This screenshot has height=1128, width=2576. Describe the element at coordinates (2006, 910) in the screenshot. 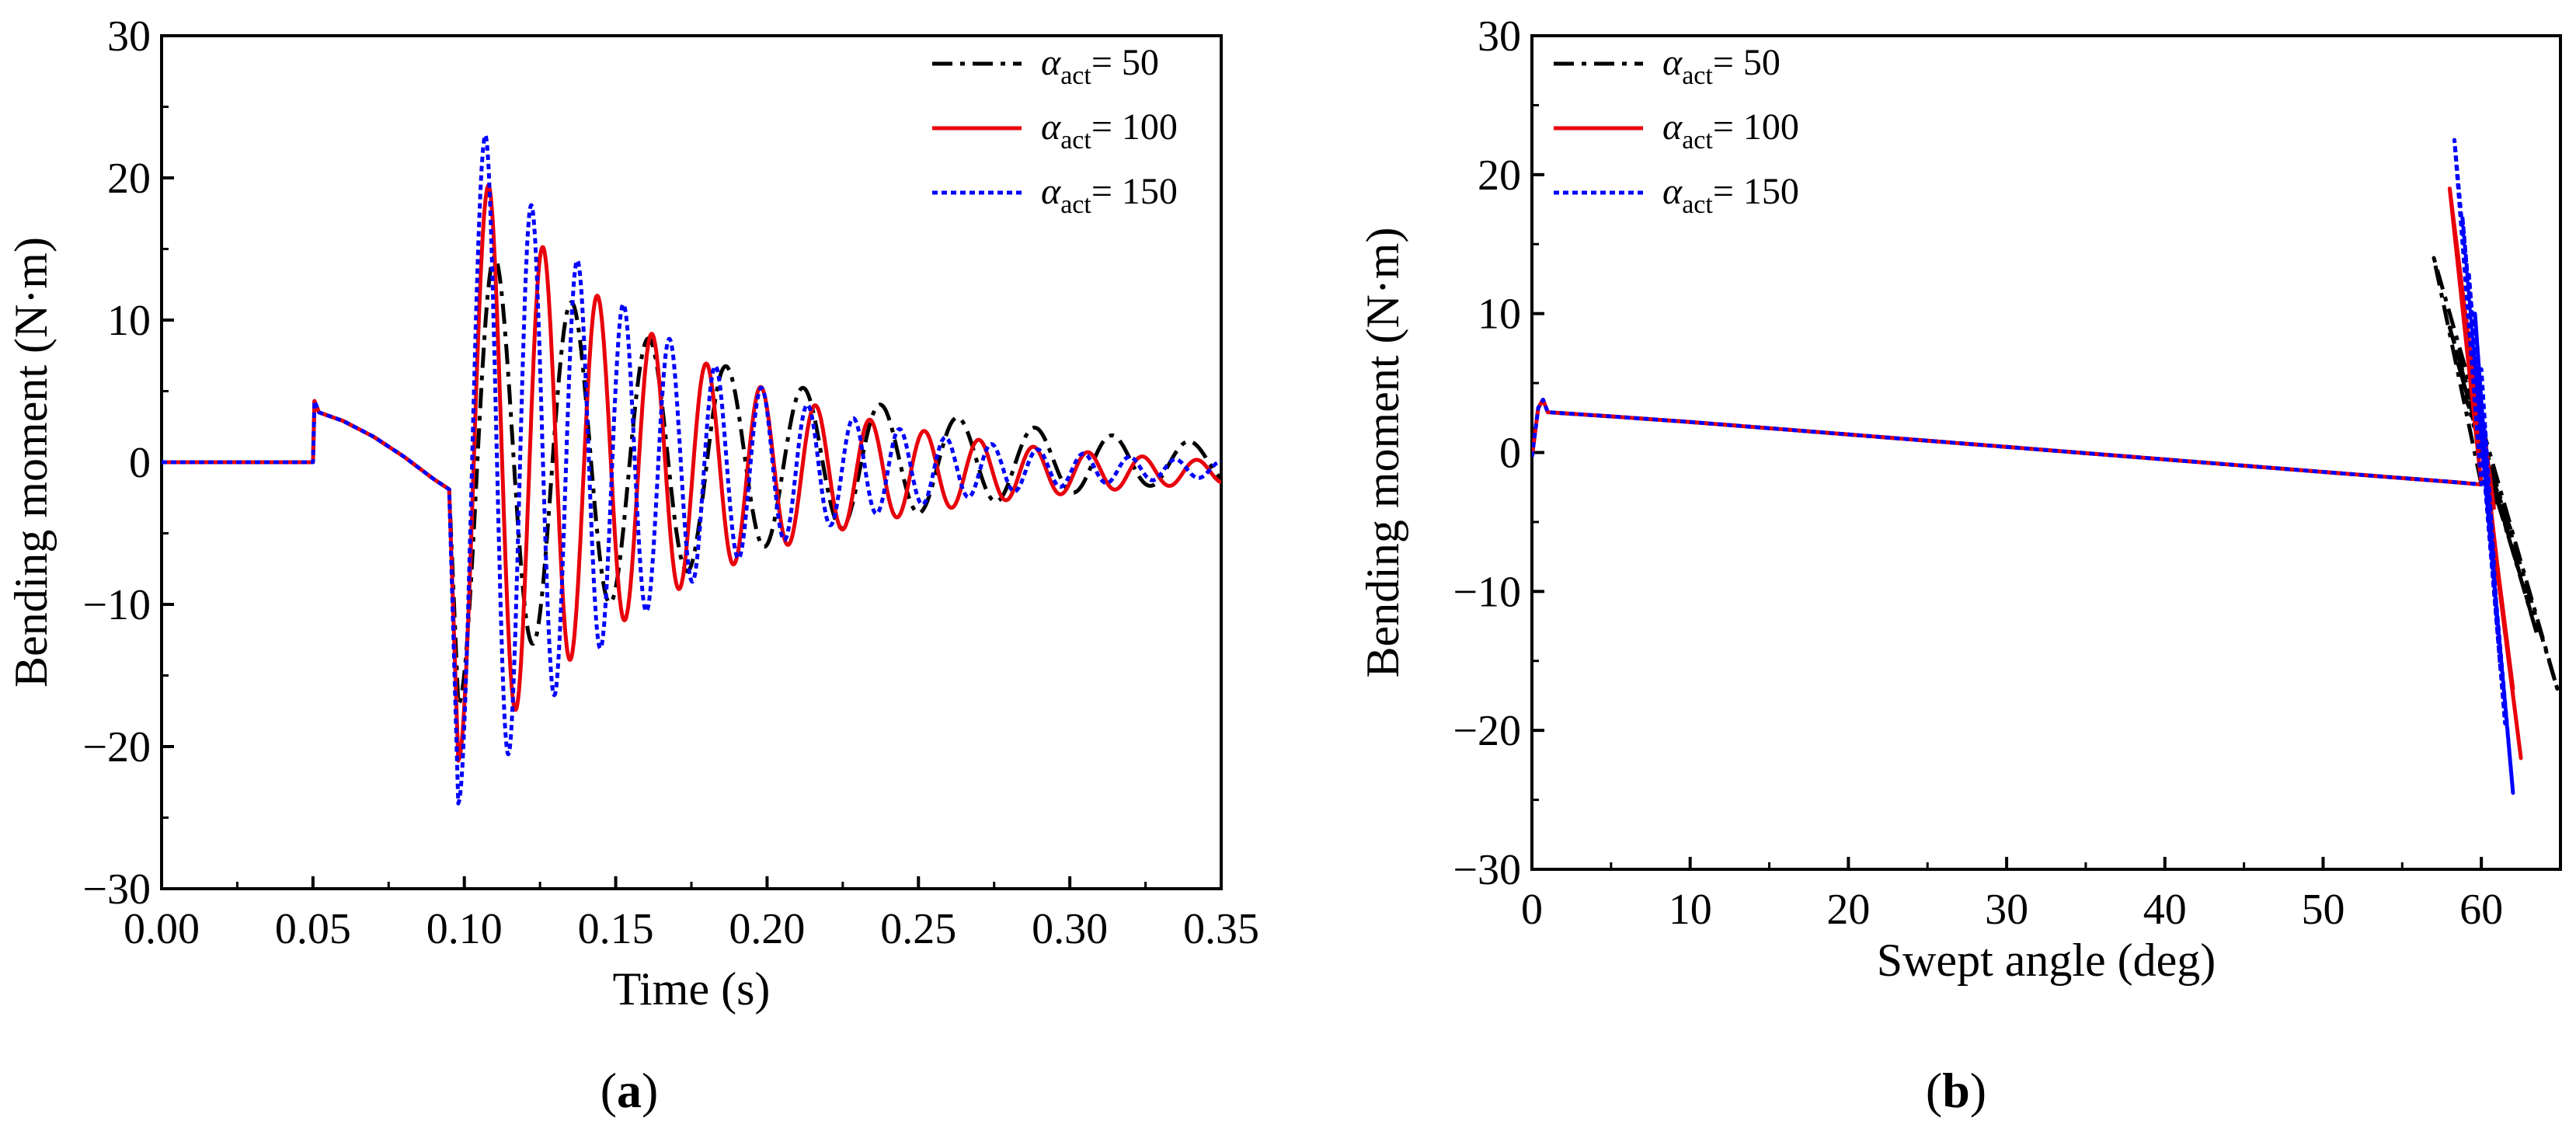

I see `x-tick-label: 30` at that location.